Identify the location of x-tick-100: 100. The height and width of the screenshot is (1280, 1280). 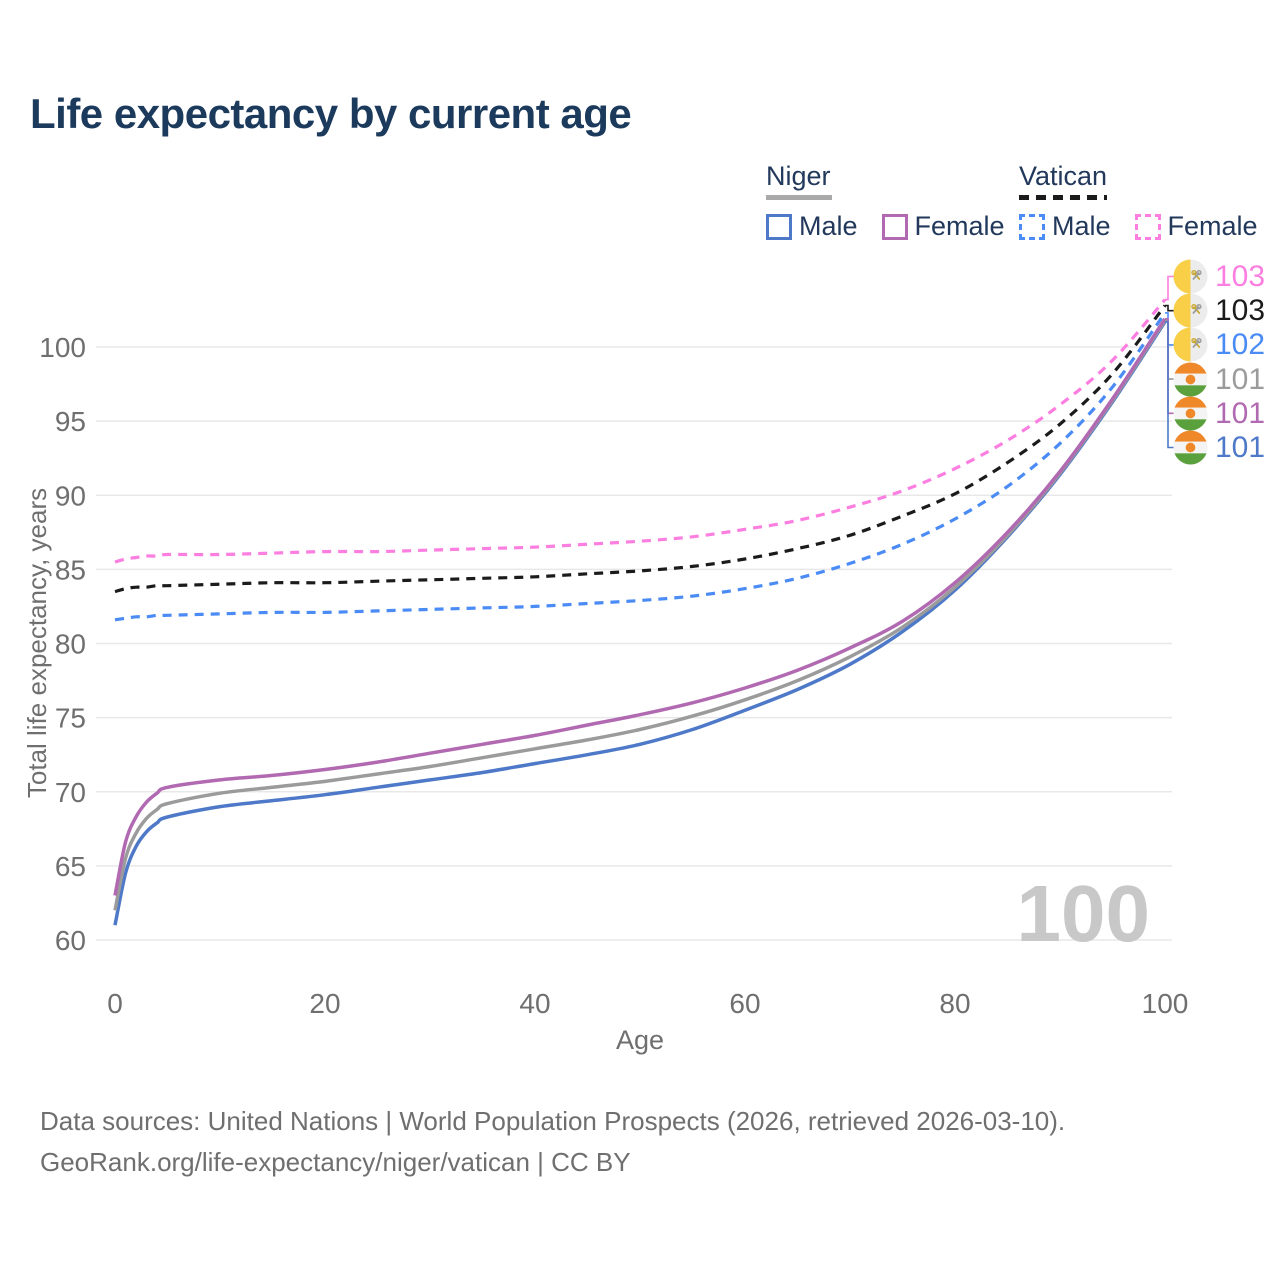
(1165, 1003).